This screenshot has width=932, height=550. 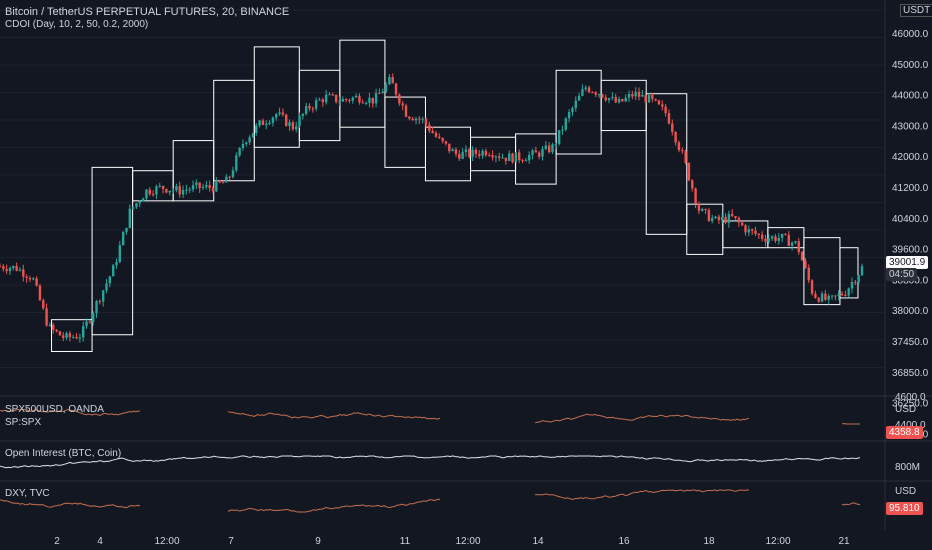 I want to click on price-tick-label: 39600.0, so click(x=910, y=250).